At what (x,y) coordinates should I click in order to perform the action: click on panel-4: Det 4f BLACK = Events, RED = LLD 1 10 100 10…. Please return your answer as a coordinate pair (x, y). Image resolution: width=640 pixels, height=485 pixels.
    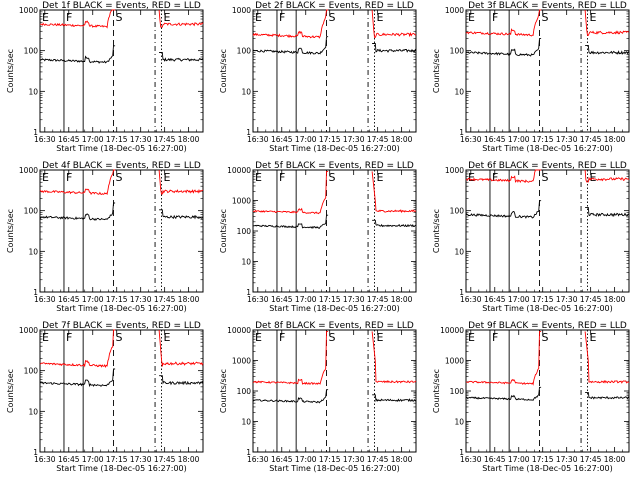
    Looking at the image, I should click on (105, 237).